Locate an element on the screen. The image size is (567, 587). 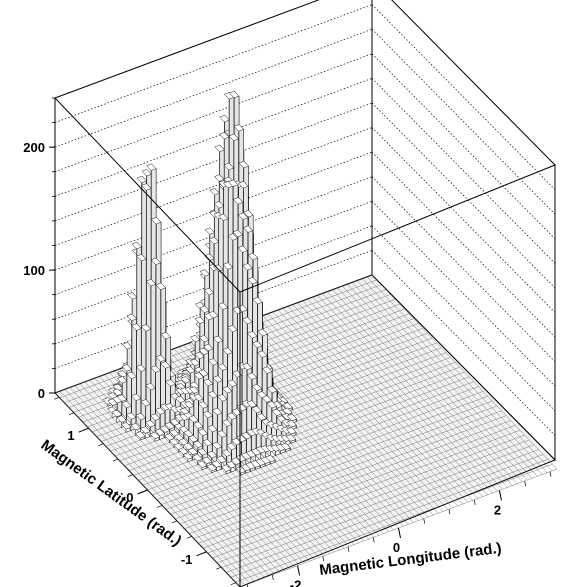
frame-top-right-edge is located at coordinates (397, 228).